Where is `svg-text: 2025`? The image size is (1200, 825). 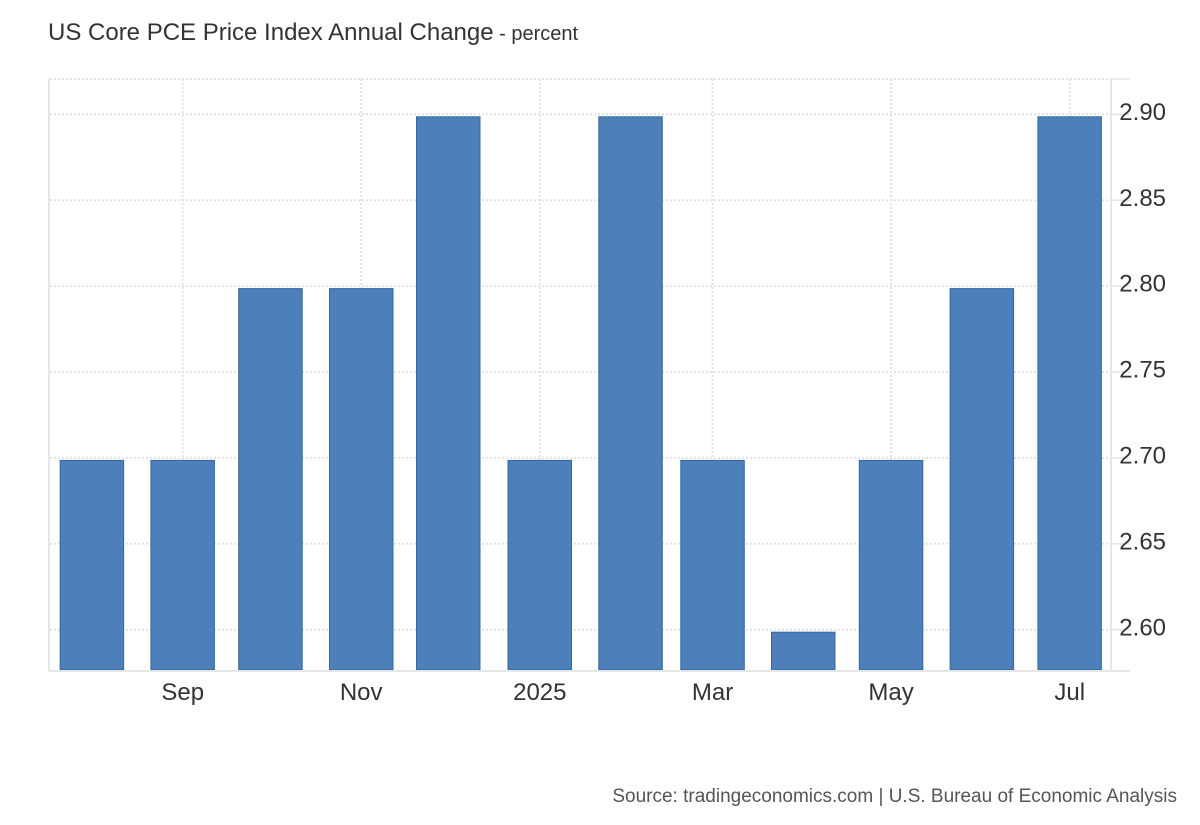 svg-text: 2025 is located at coordinates (539, 692).